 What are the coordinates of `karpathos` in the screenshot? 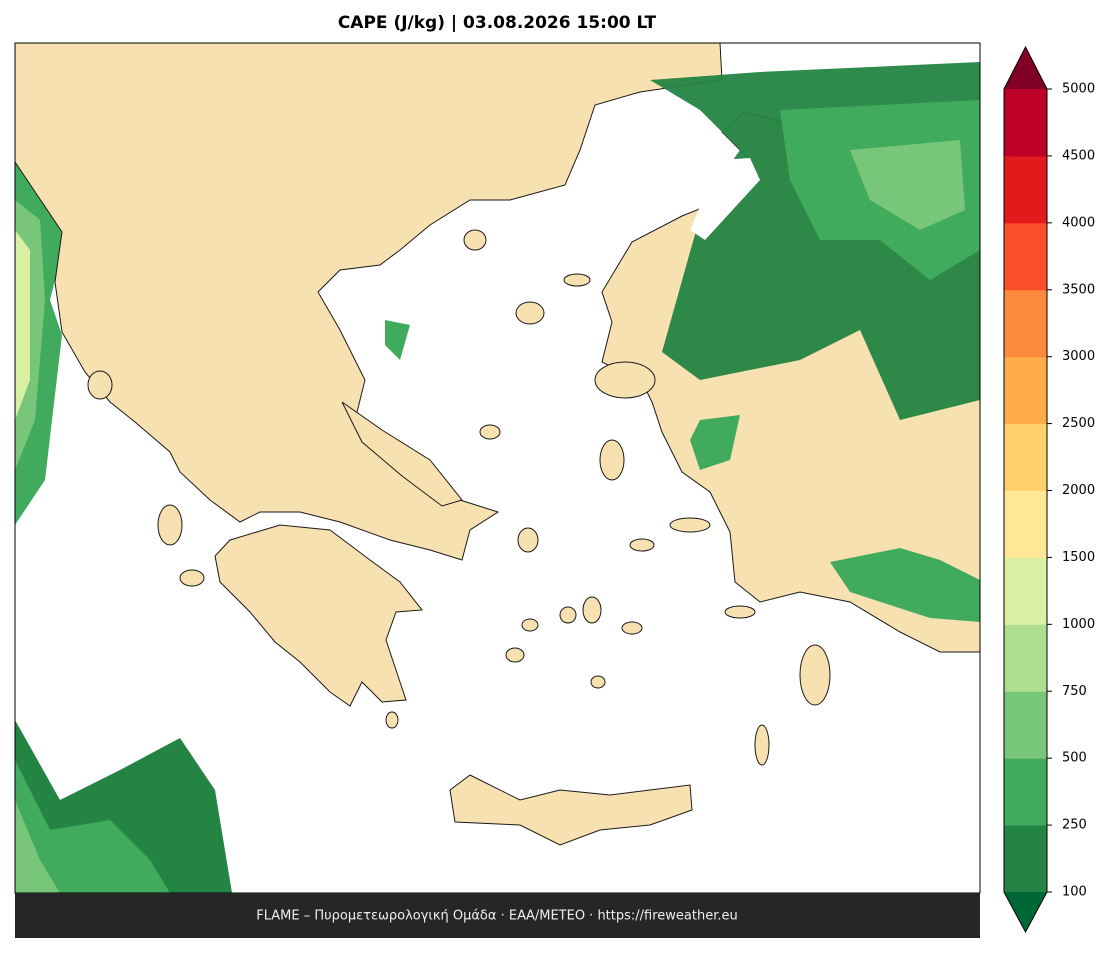 It's located at (762, 745).